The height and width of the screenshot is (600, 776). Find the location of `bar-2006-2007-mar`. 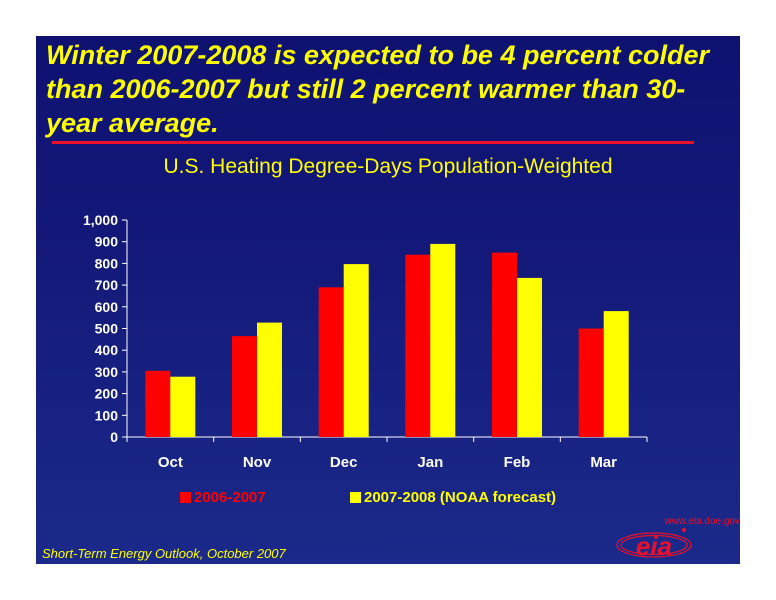

bar-2006-2007-mar is located at coordinates (591, 382).